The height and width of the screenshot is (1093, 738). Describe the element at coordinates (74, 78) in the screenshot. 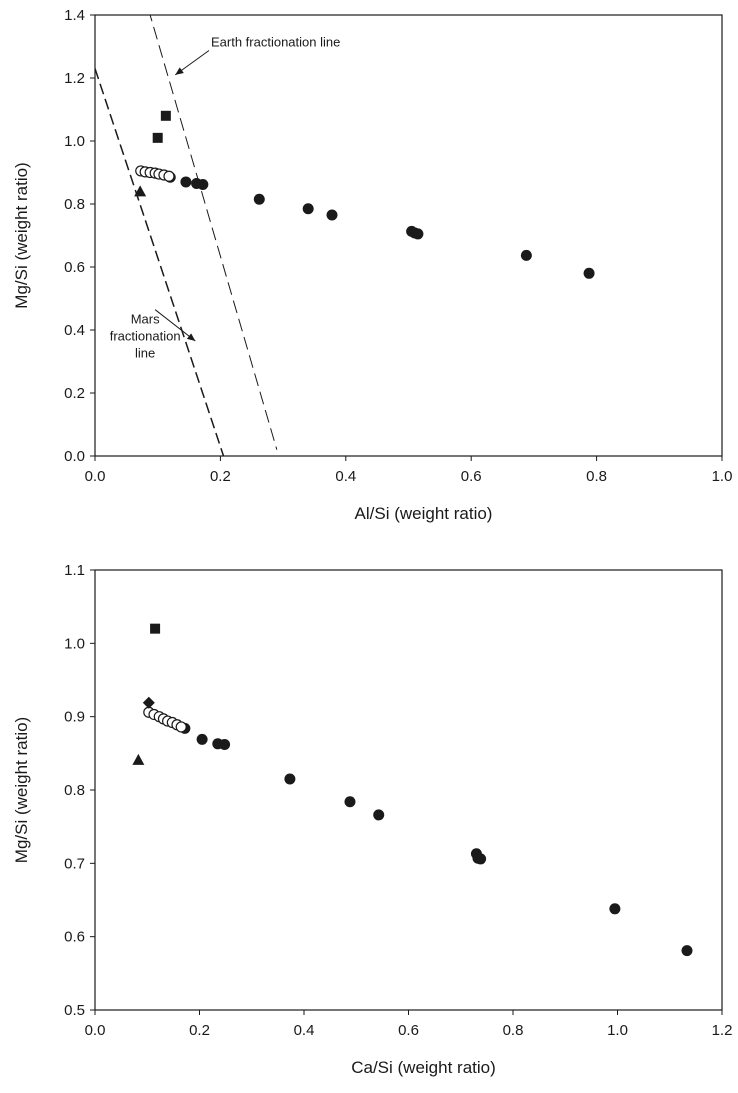

I see `y-tick-label: 1.2` at that location.